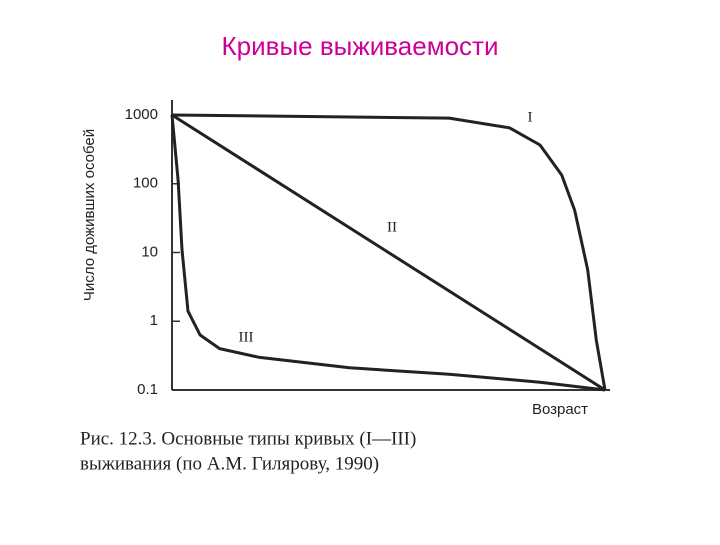 The height and width of the screenshot is (545, 720). What do you see at coordinates (246, 337) in the screenshot?
I see `curve-label: III` at bounding box center [246, 337].